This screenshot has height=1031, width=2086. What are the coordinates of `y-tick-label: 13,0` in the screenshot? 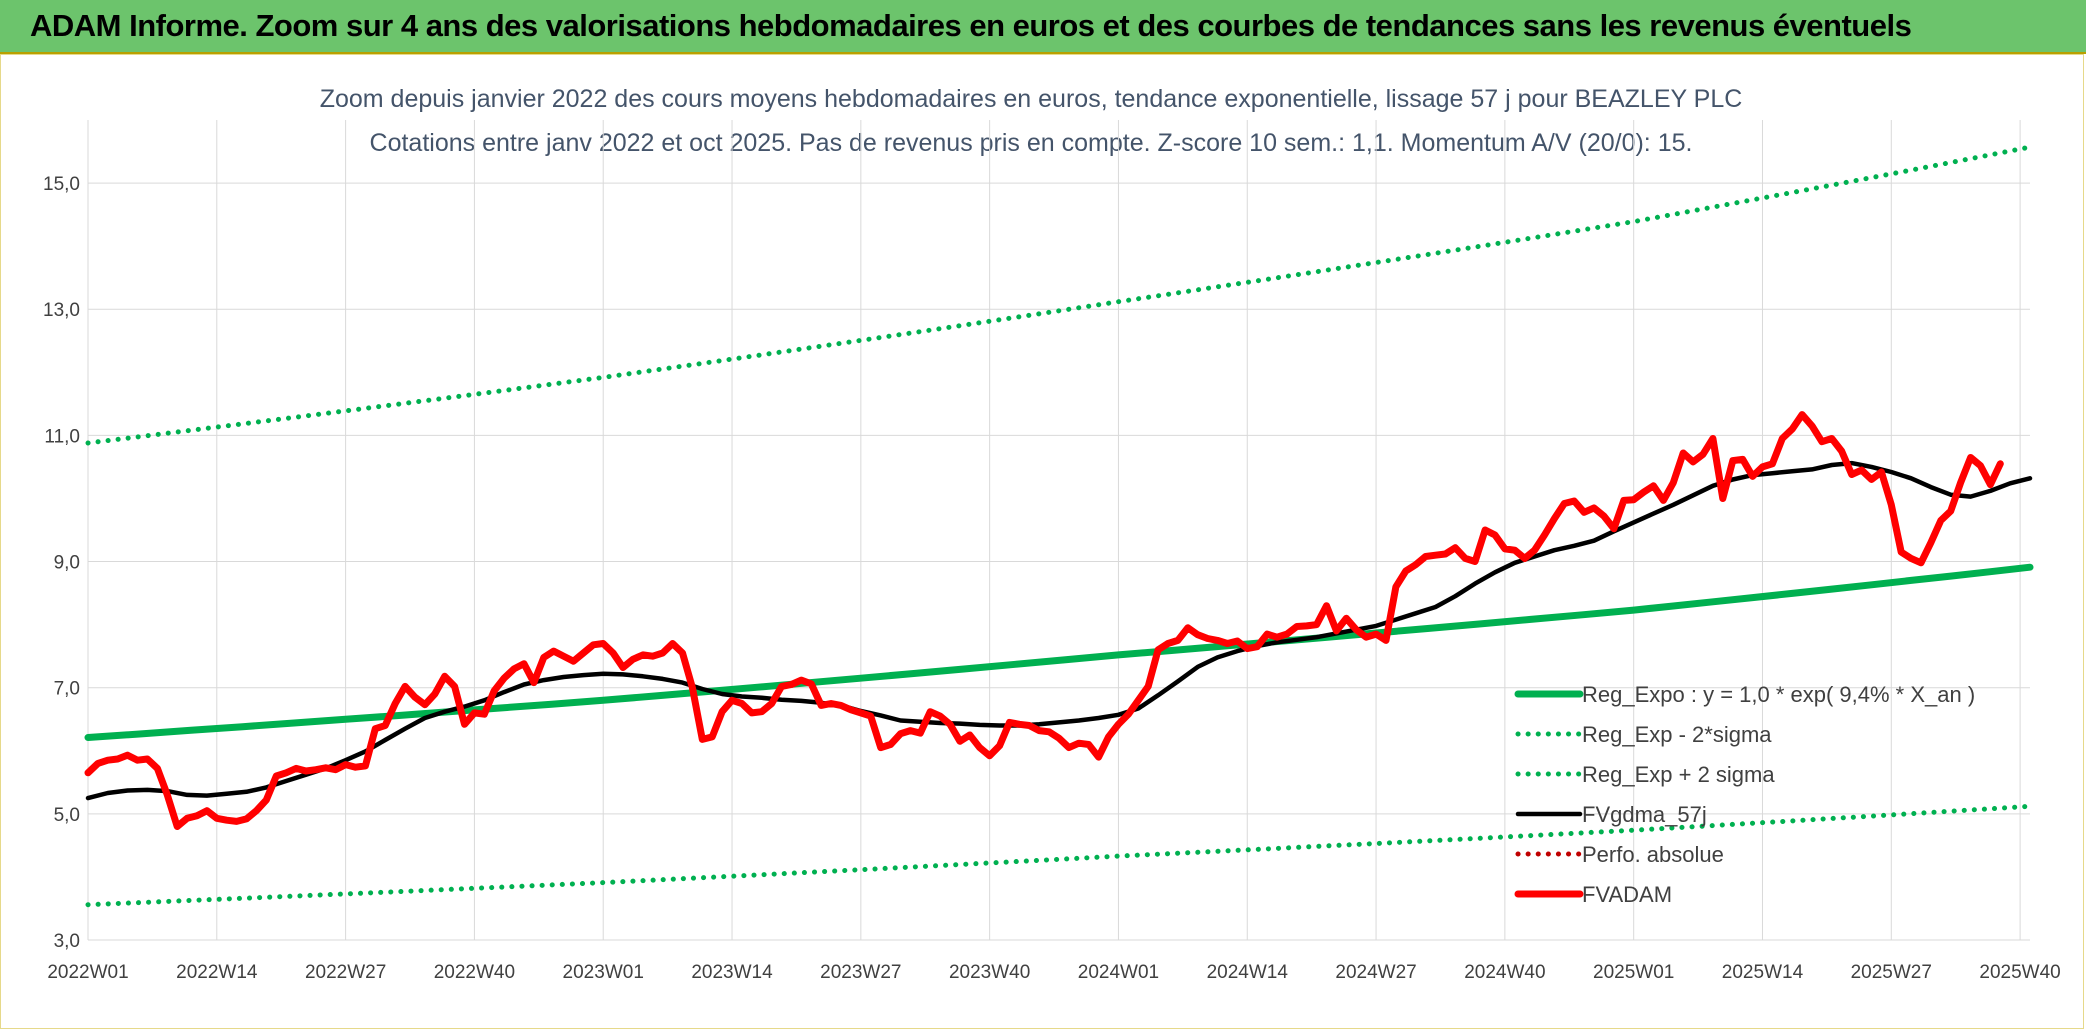 It's located at (61, 310).